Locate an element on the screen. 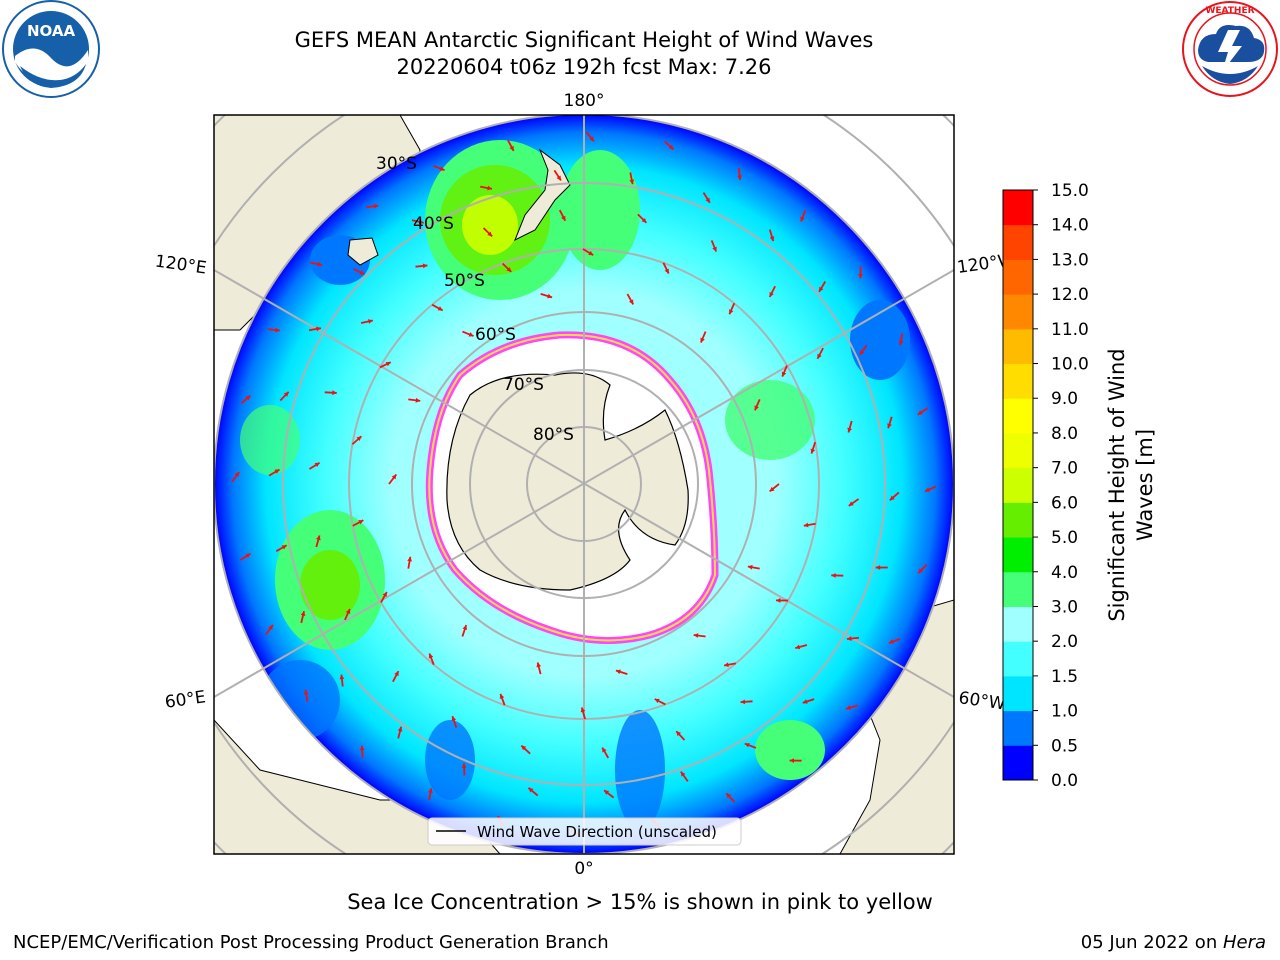 The image size is (1280, 960). colorbar-tick-label: 6.0 is located at coordinates (1064, 503).